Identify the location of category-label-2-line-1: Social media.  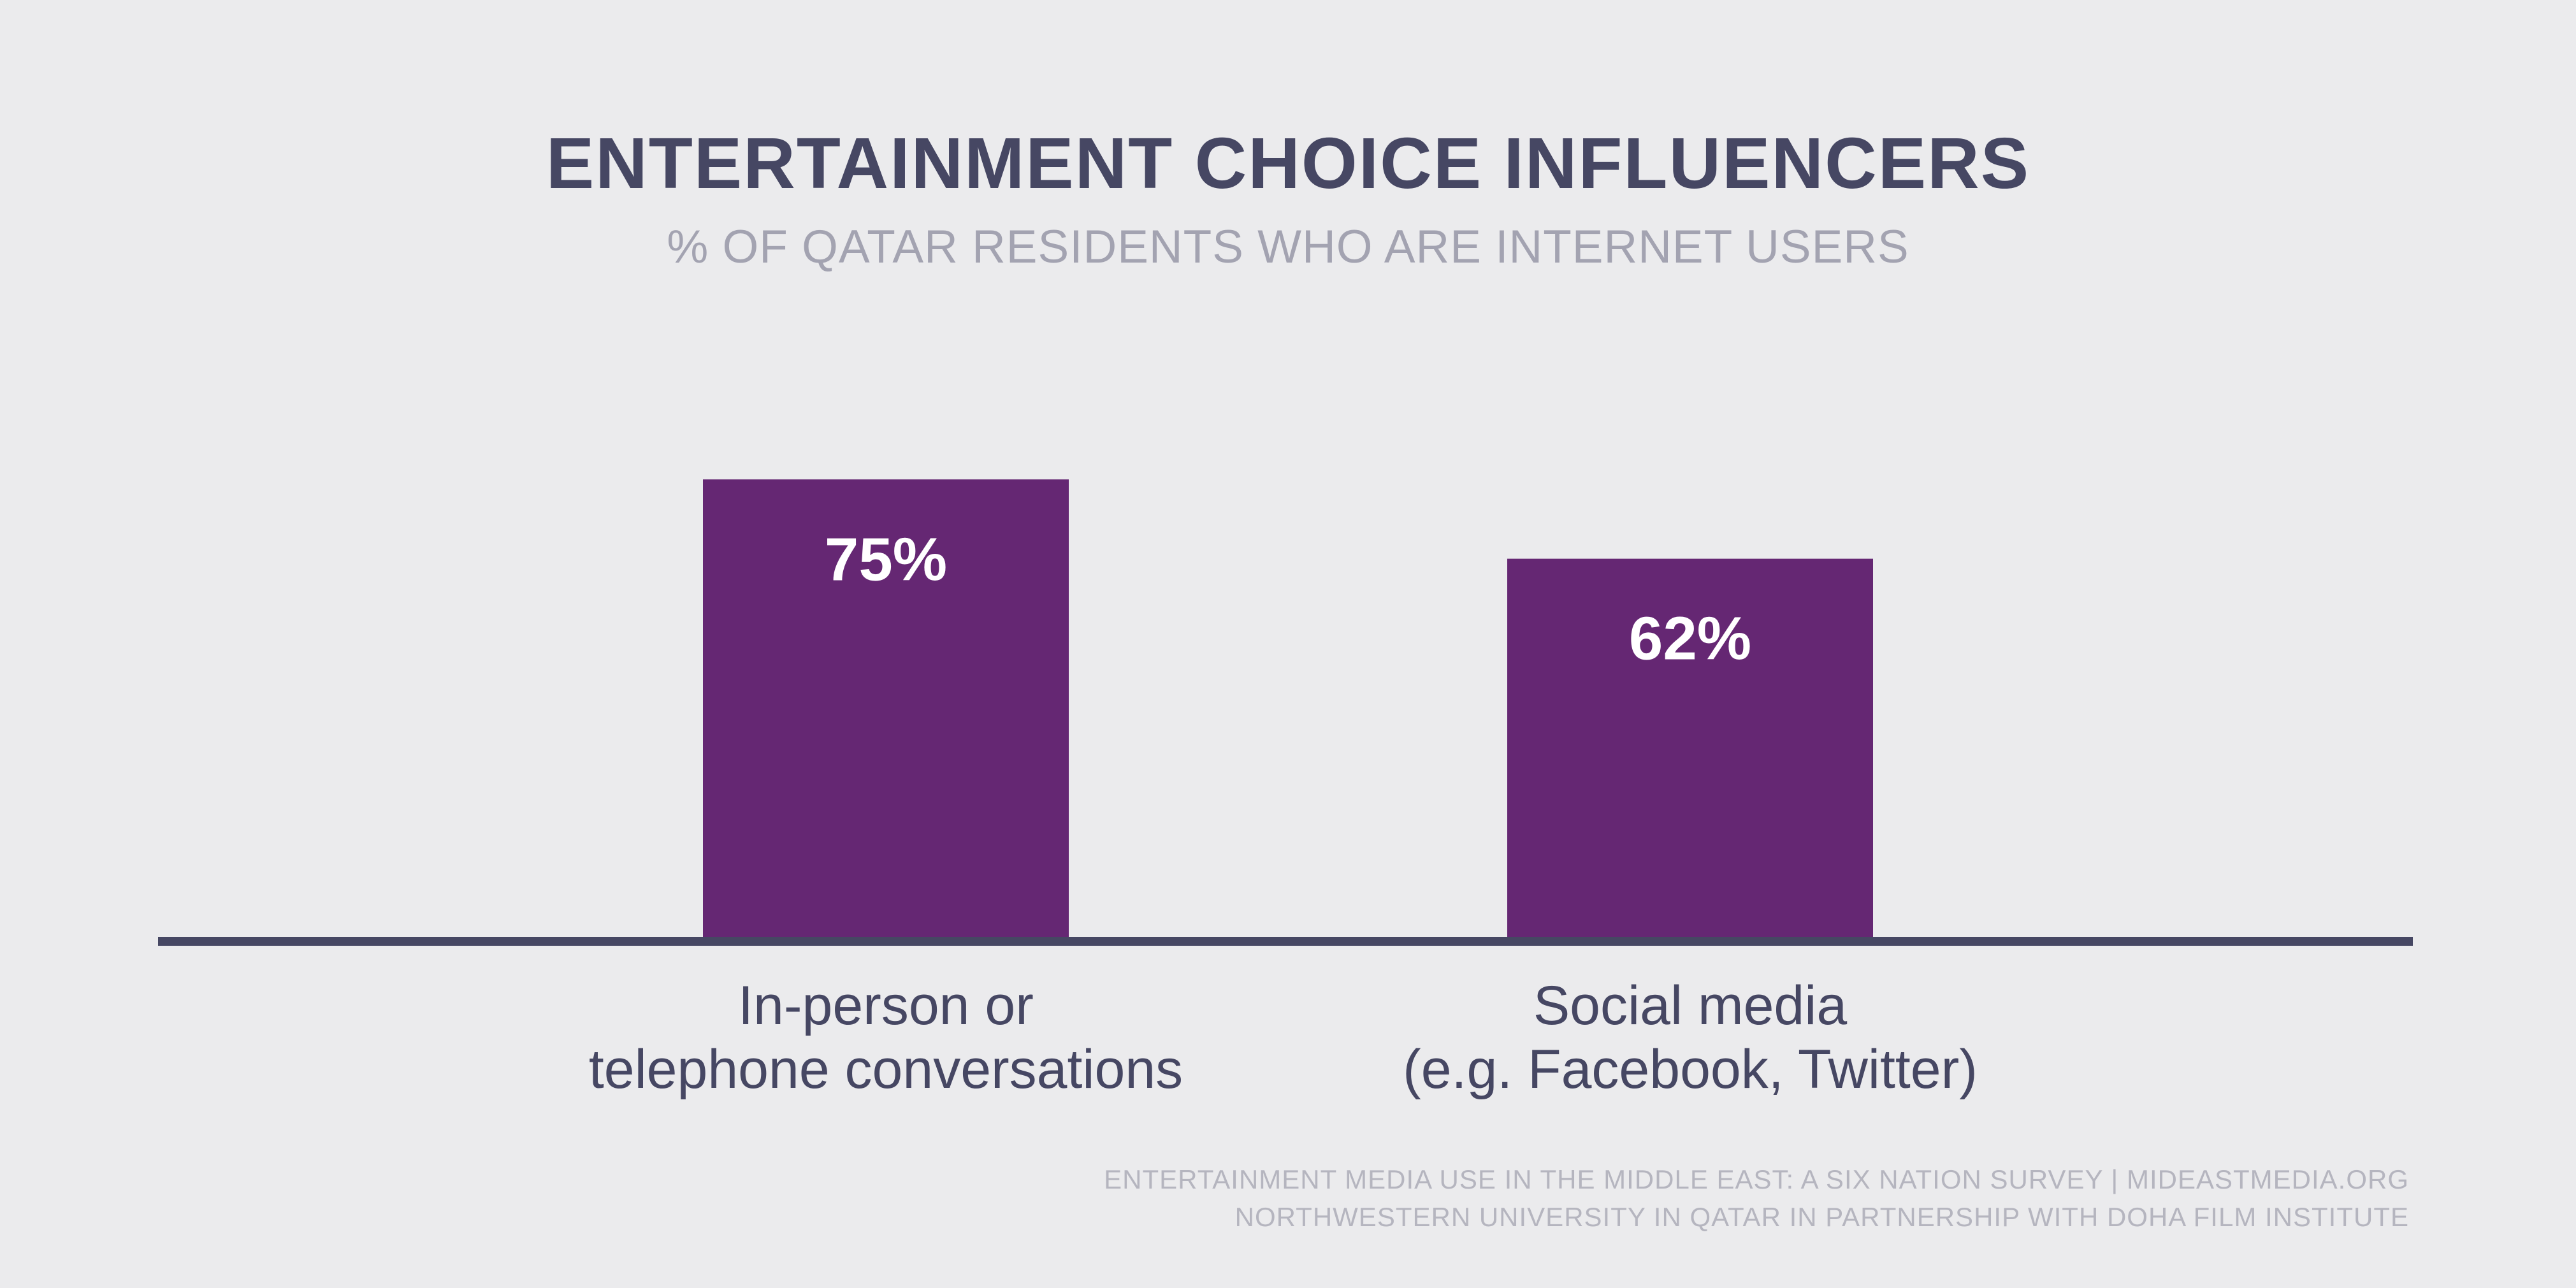
(1690, 1005).